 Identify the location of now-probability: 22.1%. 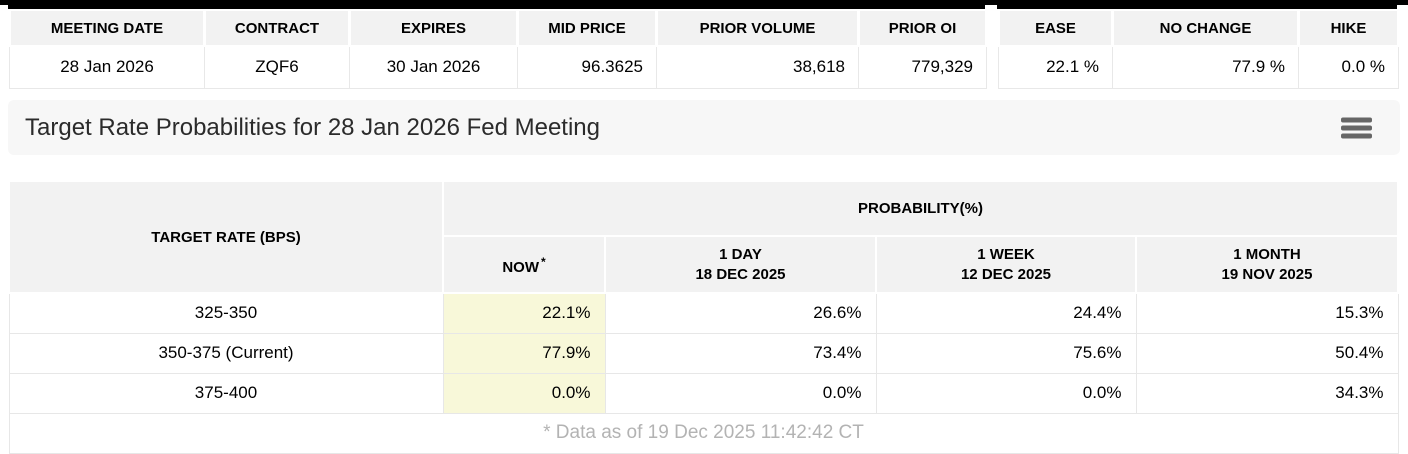
(524, 313).